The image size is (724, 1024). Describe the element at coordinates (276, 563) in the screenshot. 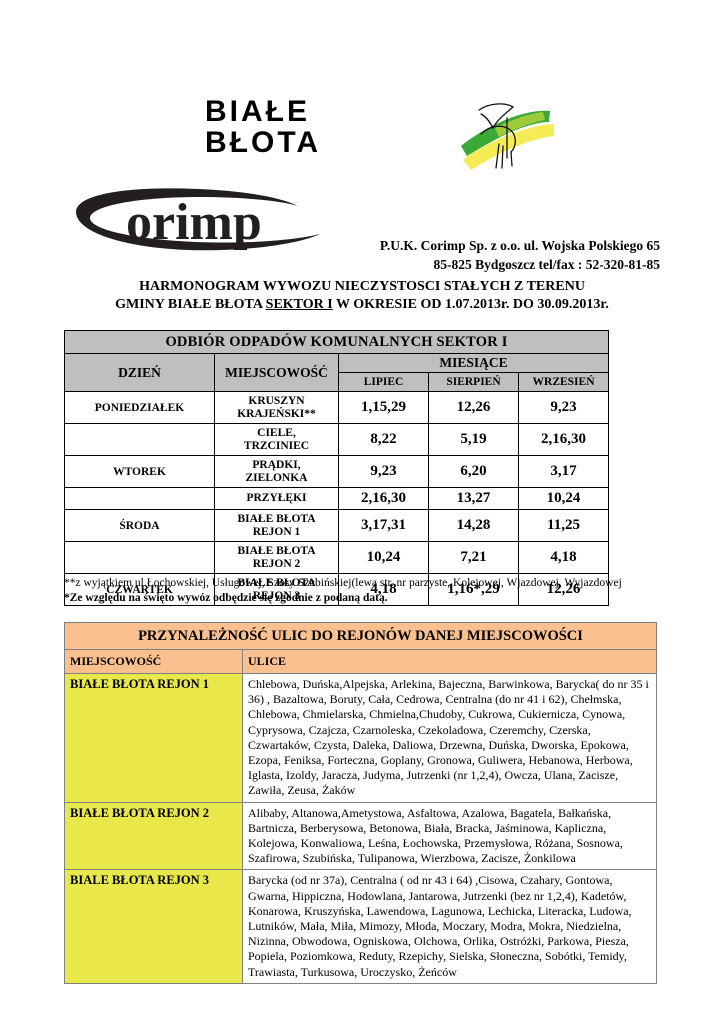

I see `row-place-line2: REJON 2` at that location.